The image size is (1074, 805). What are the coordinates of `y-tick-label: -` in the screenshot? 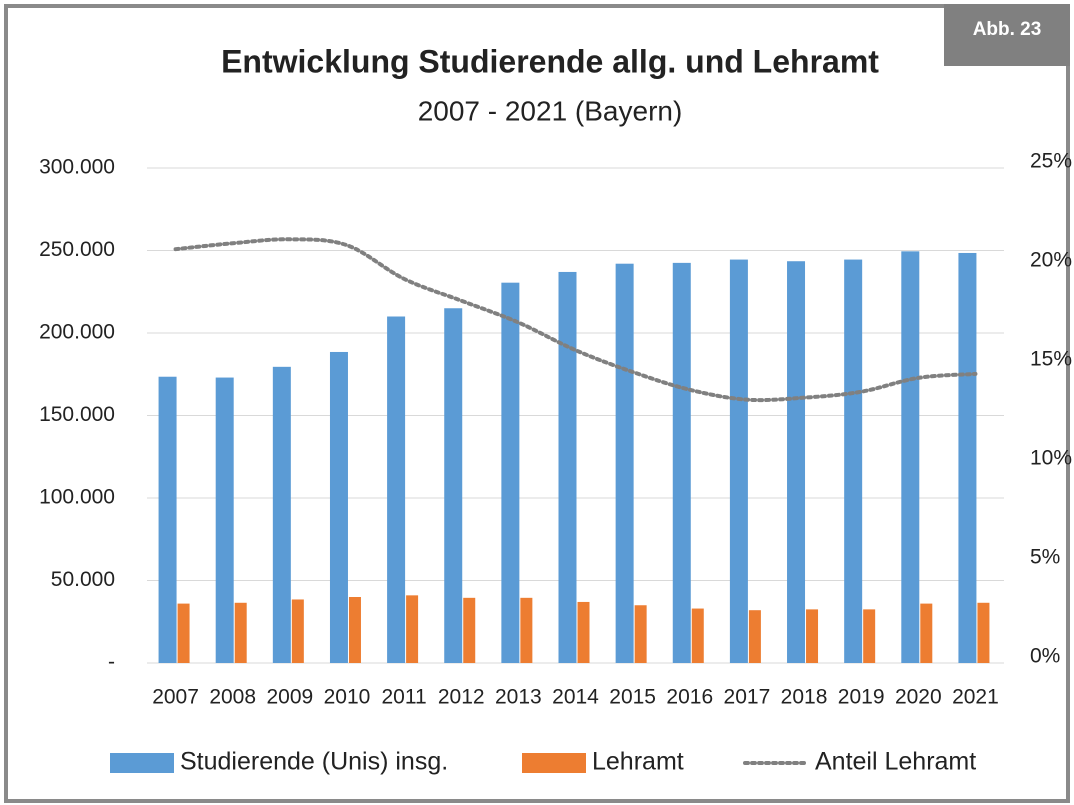 It's located at (111, 662).